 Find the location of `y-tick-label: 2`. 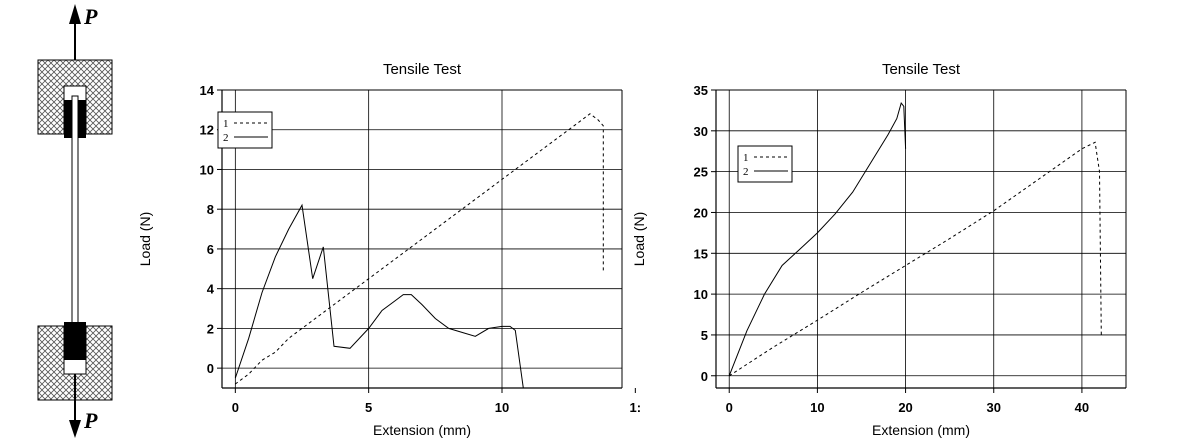

y-tick-label: 2 is located at coordinates (210, 328).